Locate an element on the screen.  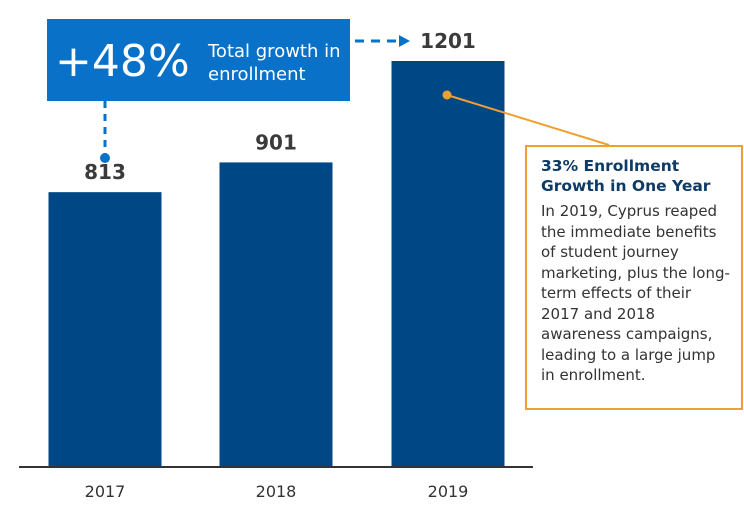
bar-2019 is located at coordinates (448, 264).